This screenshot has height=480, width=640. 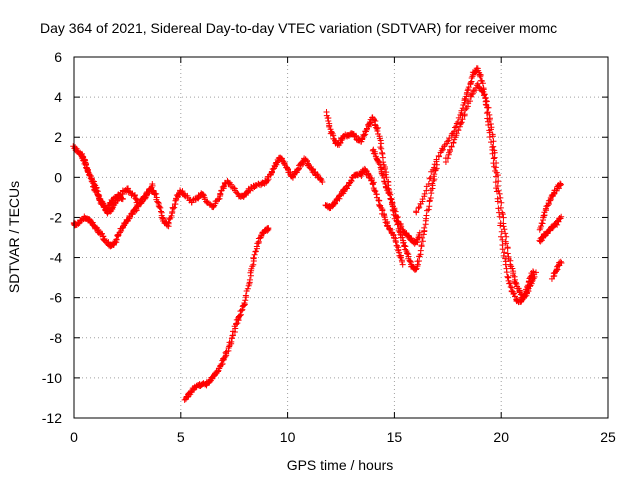 What do you see at coordinates (395, 437) in the screenshot?
I see `x-tick-label: 15` at bounding box center [395, 437].